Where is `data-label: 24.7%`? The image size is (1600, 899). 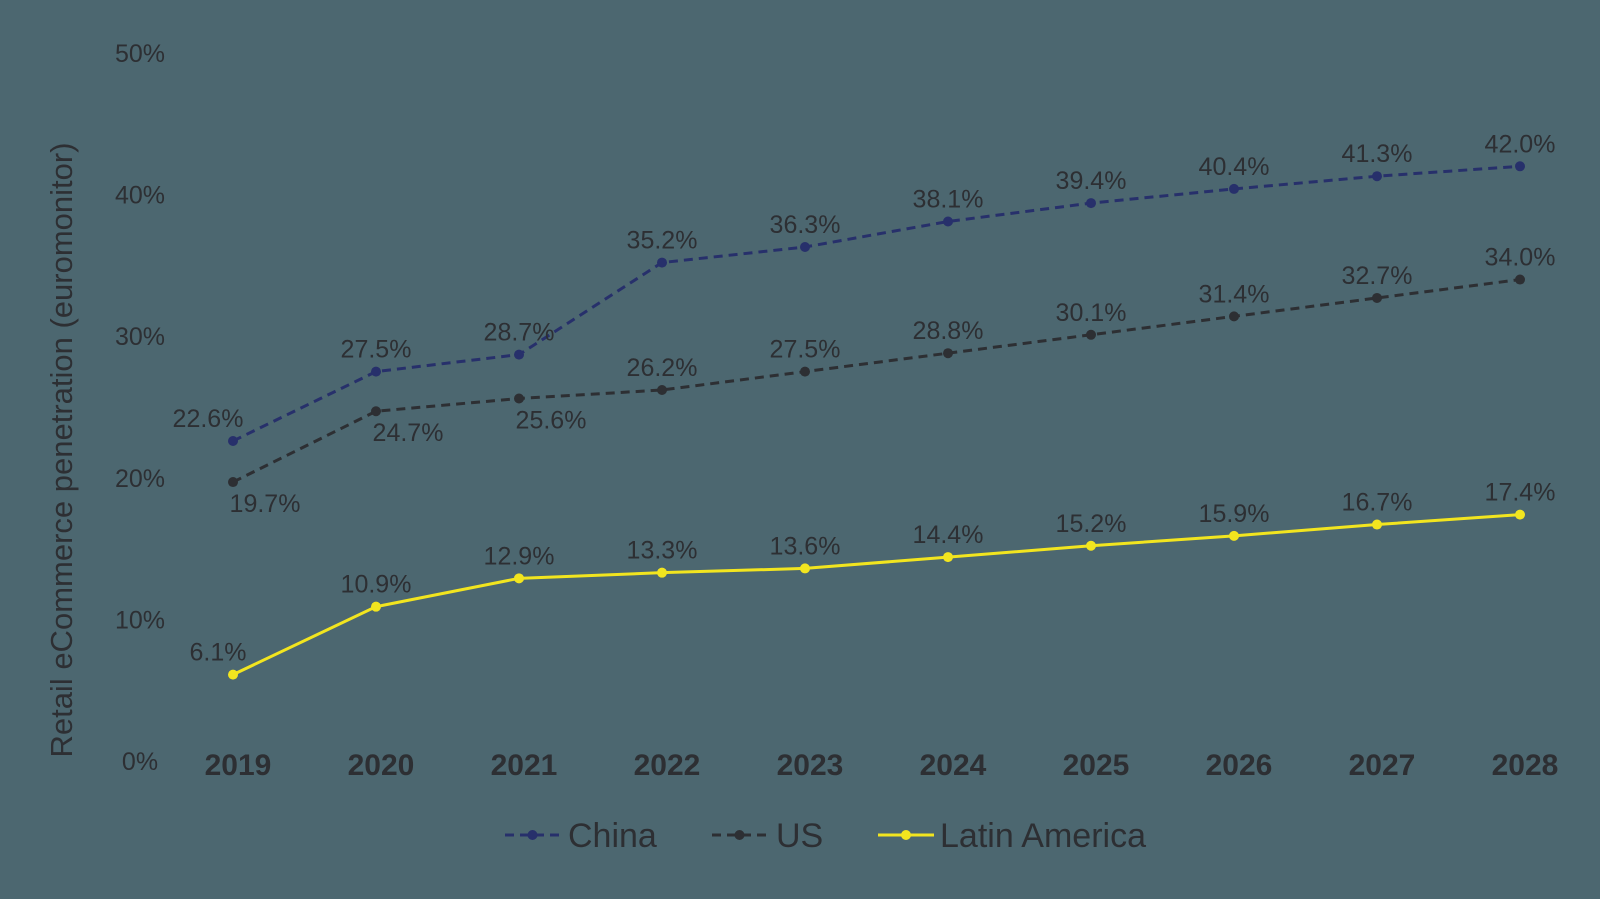 data-label: 24.7% is located at coordinates (408, 433).